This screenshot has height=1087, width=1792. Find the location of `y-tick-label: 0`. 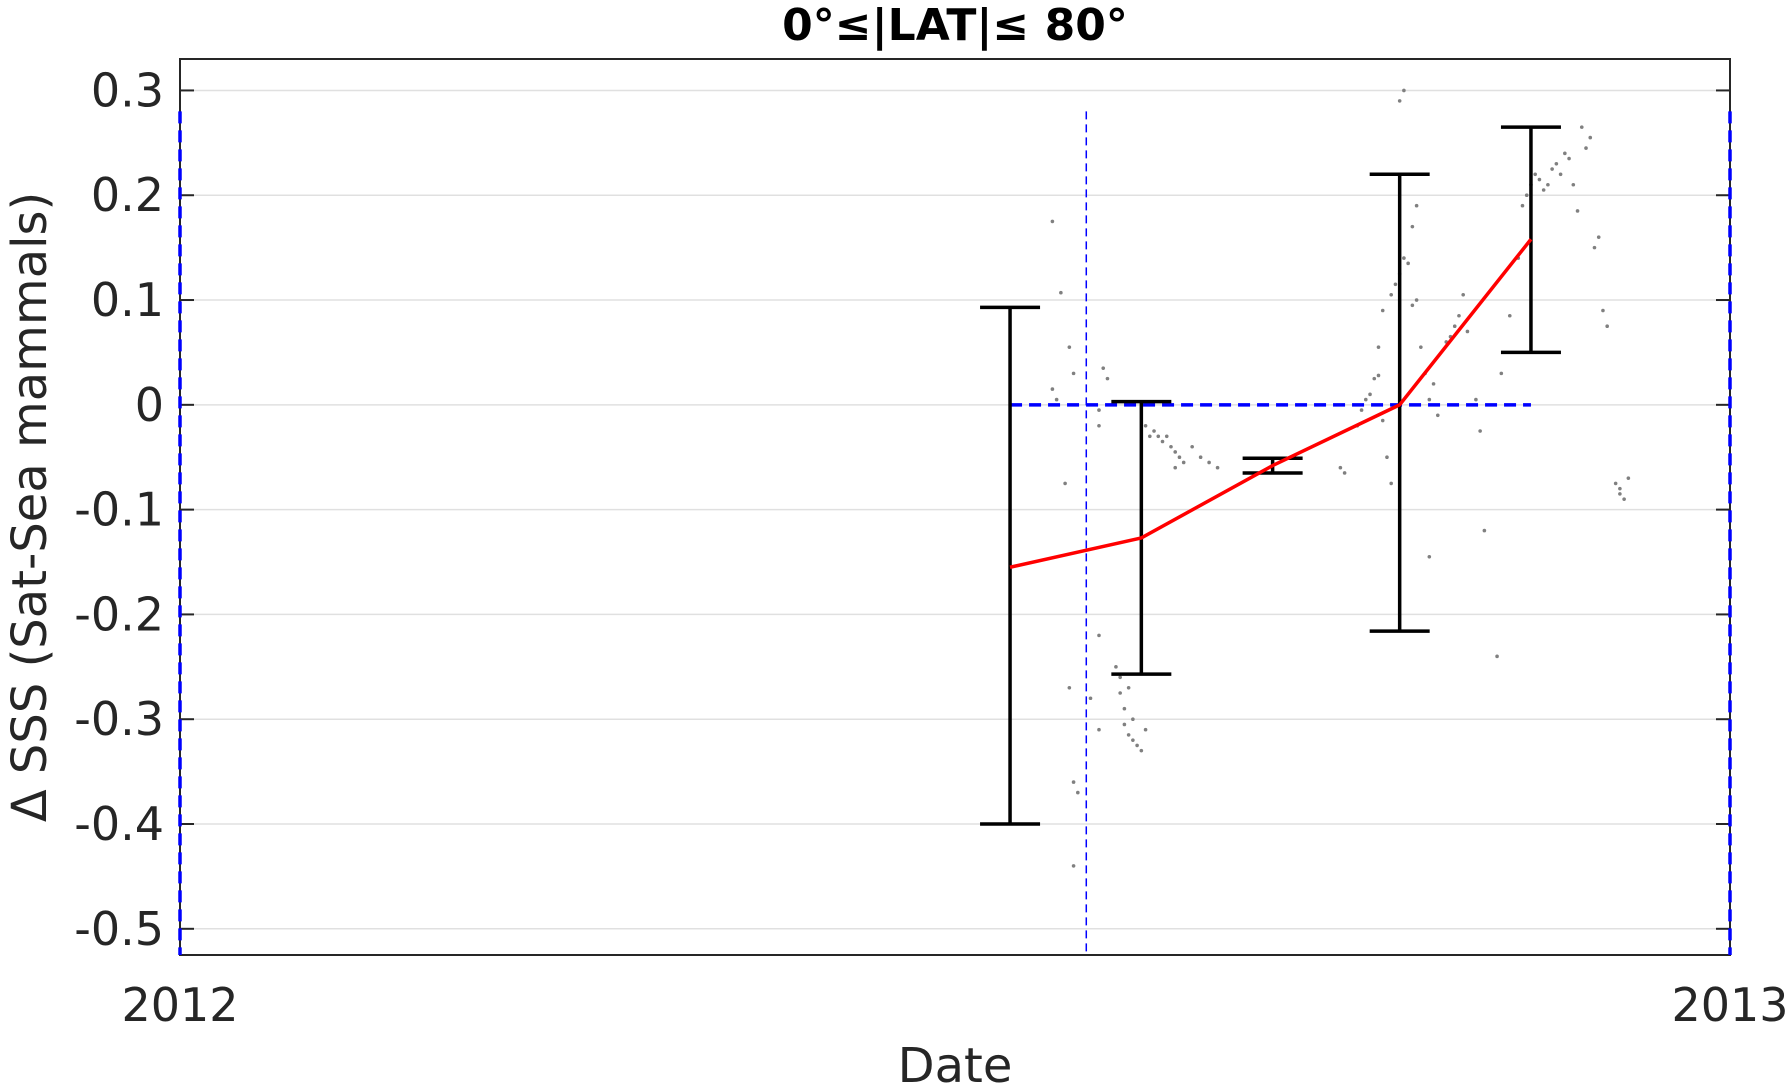

y-tick-label: 0 is located at coordinates (149, 405).